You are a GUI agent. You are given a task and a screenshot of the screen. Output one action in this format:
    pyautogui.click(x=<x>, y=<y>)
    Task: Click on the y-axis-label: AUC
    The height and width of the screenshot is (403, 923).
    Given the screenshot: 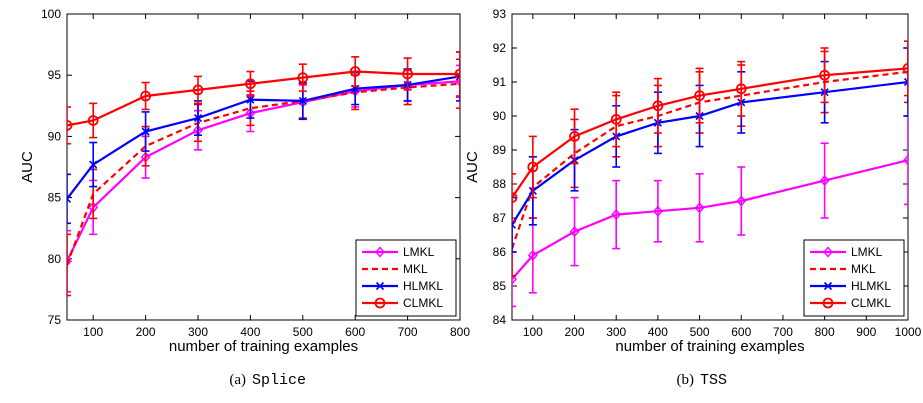 What is the action you would take?
    pyautogui.click(x=472, y=167)
    